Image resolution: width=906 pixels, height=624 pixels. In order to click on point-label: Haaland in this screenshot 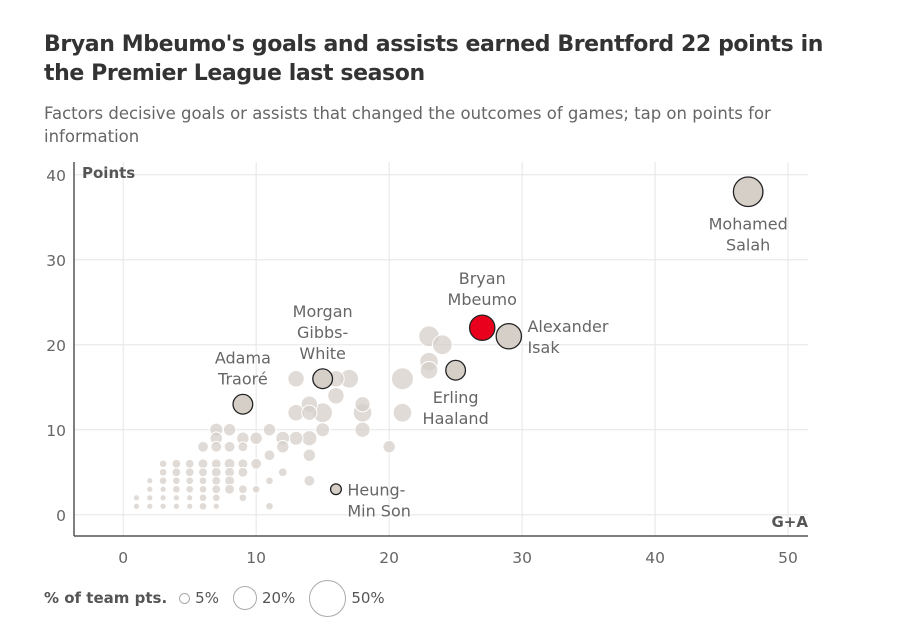, I will do `click(456, 418)`.